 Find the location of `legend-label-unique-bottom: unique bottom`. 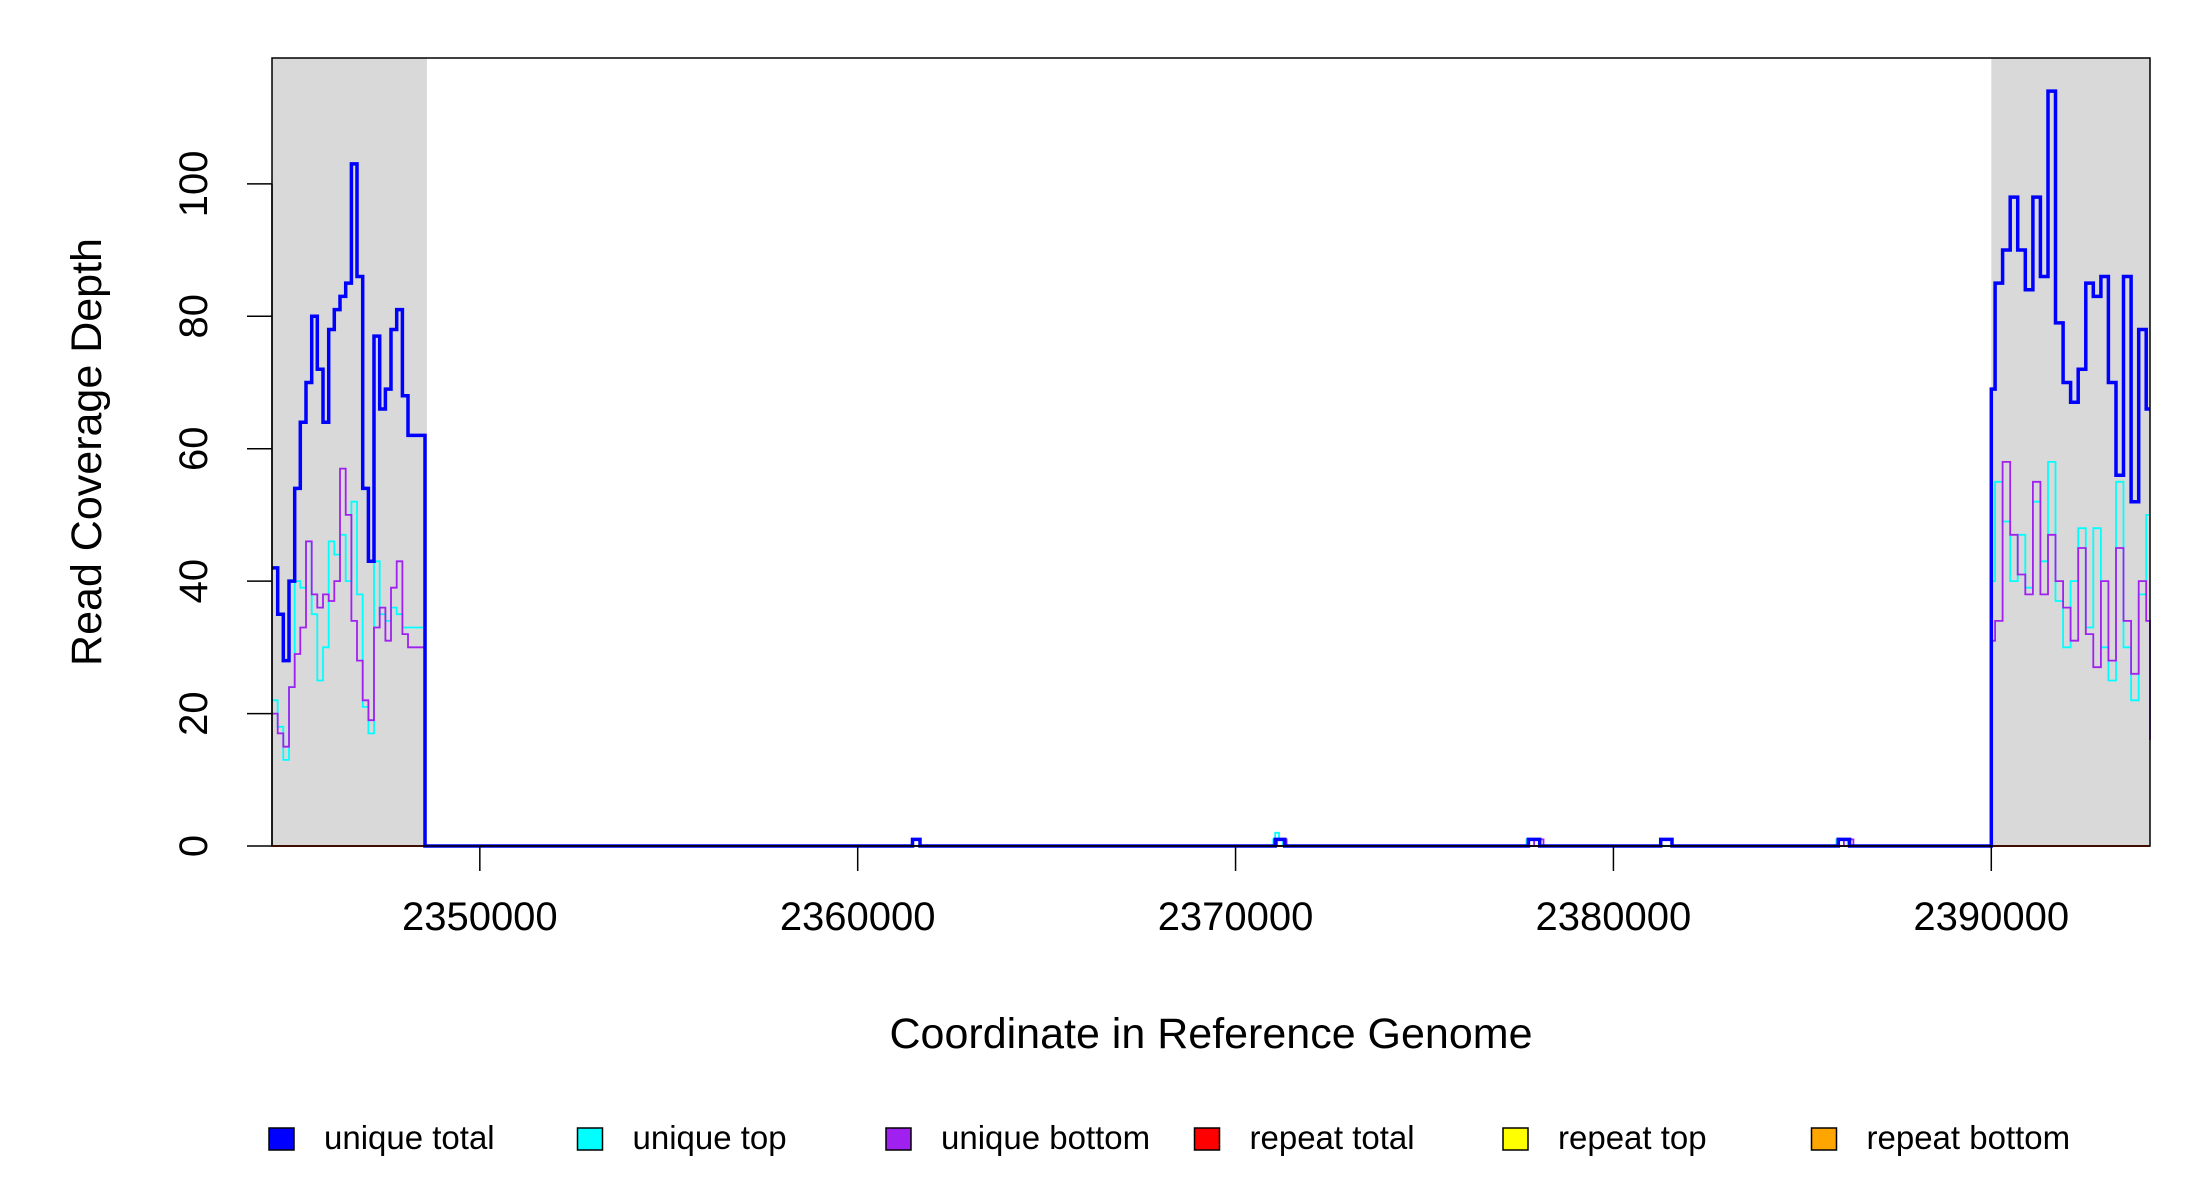

legend-label-unique-bottom: unique bottom is located at coordinates (1045, 1137).